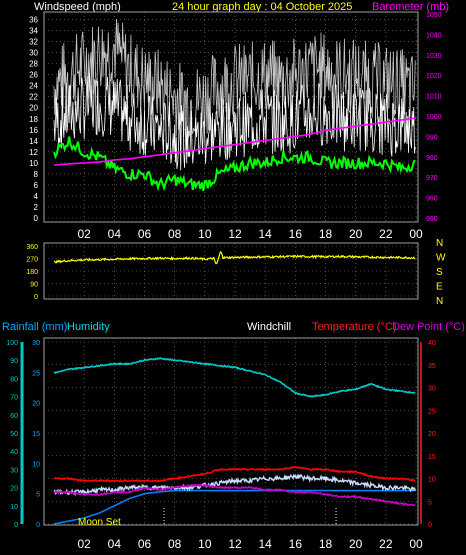 The width and height of the screenshot is (466, 555). I want to click on weather-x-tick: 04, so click(115, 544).